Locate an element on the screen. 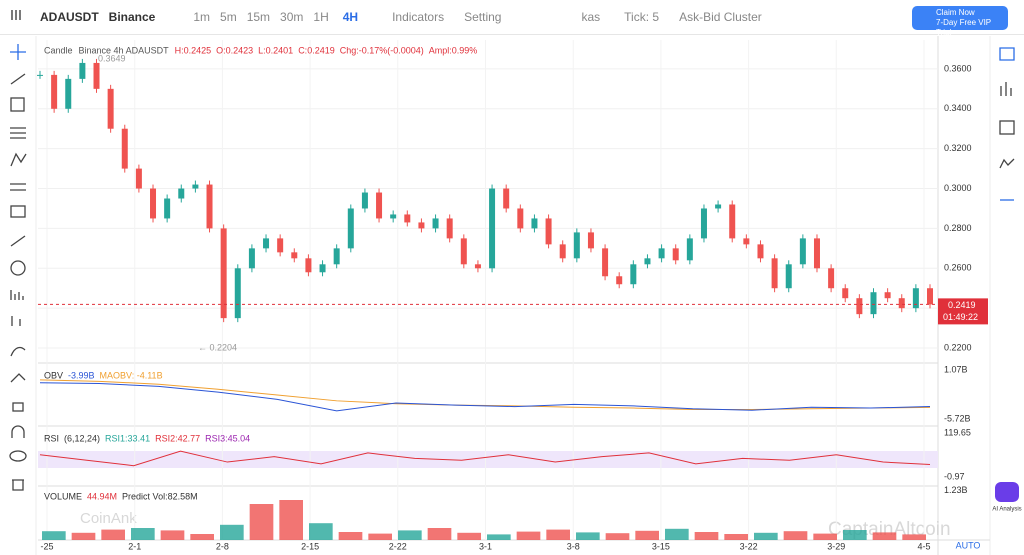 This screenshot has height=555, width=1024. setting-button: Setting is located at coordinates (483, 17).